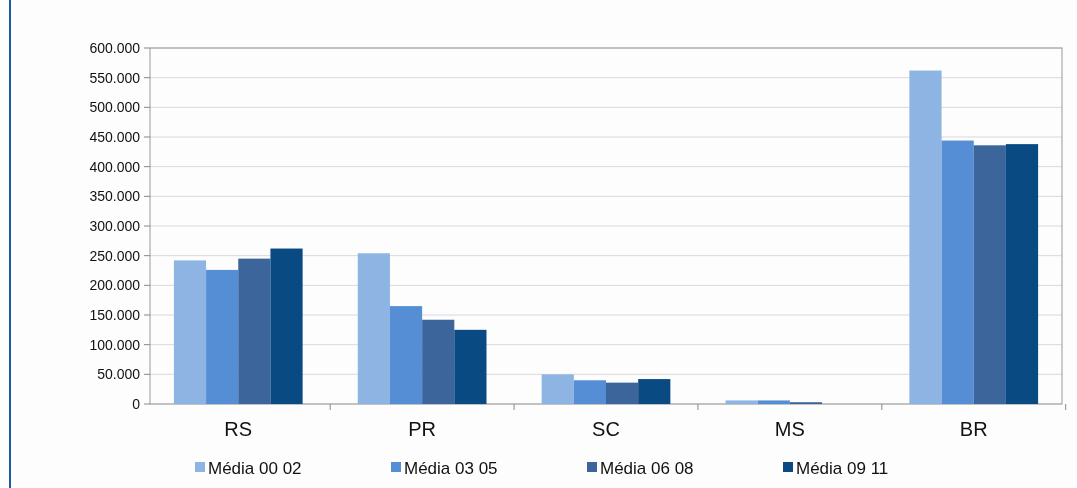 Image resolution: width=1077 pixels, height=488 pixels. What do you see at coordinates (115, 225) in the screenshot?
I see `y-tick-label: 300.000` at bounding box center [115, 225].